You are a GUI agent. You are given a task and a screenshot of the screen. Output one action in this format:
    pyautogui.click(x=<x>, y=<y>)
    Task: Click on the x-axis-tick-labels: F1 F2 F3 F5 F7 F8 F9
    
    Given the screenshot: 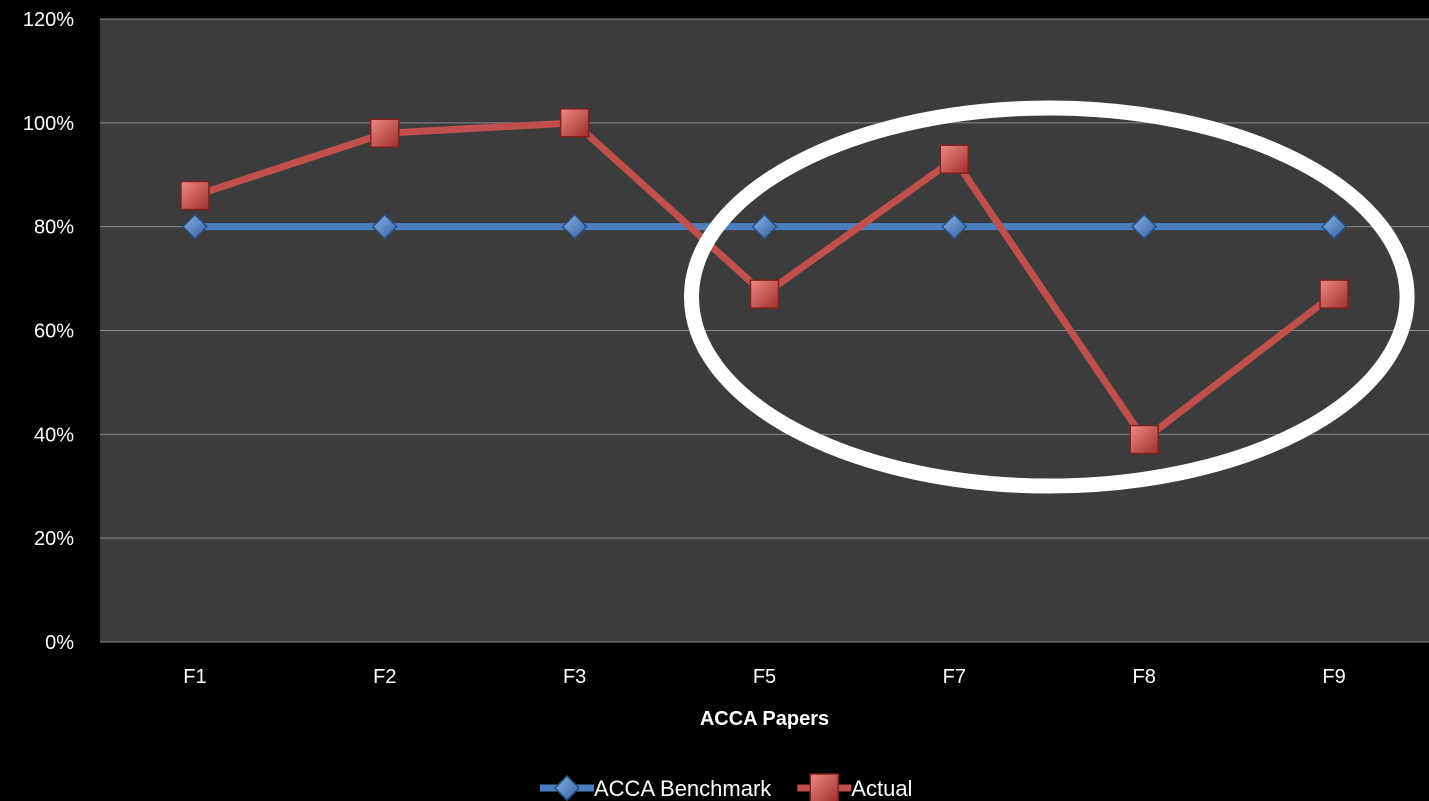 What is the action you would take?
    pyautogui.click(x=764, y=677)
    